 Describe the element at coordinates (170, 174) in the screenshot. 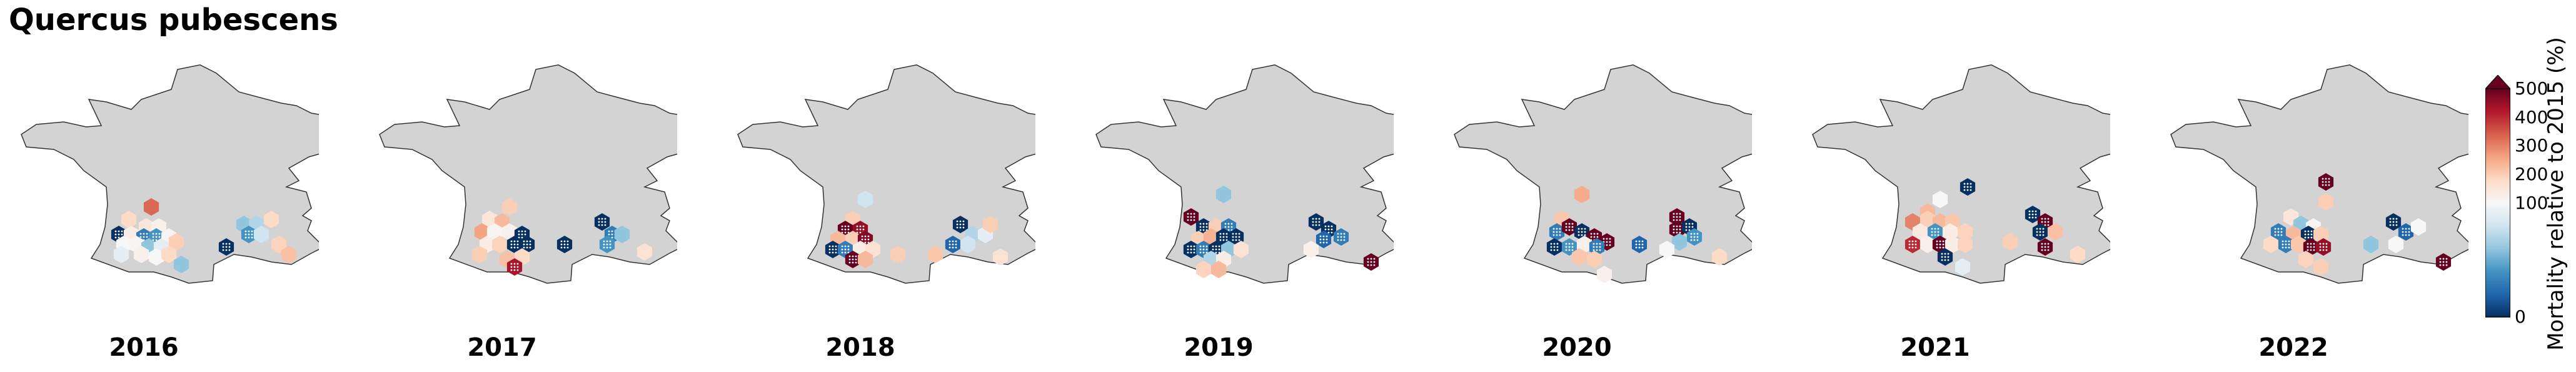

I see `france-map` at that location.